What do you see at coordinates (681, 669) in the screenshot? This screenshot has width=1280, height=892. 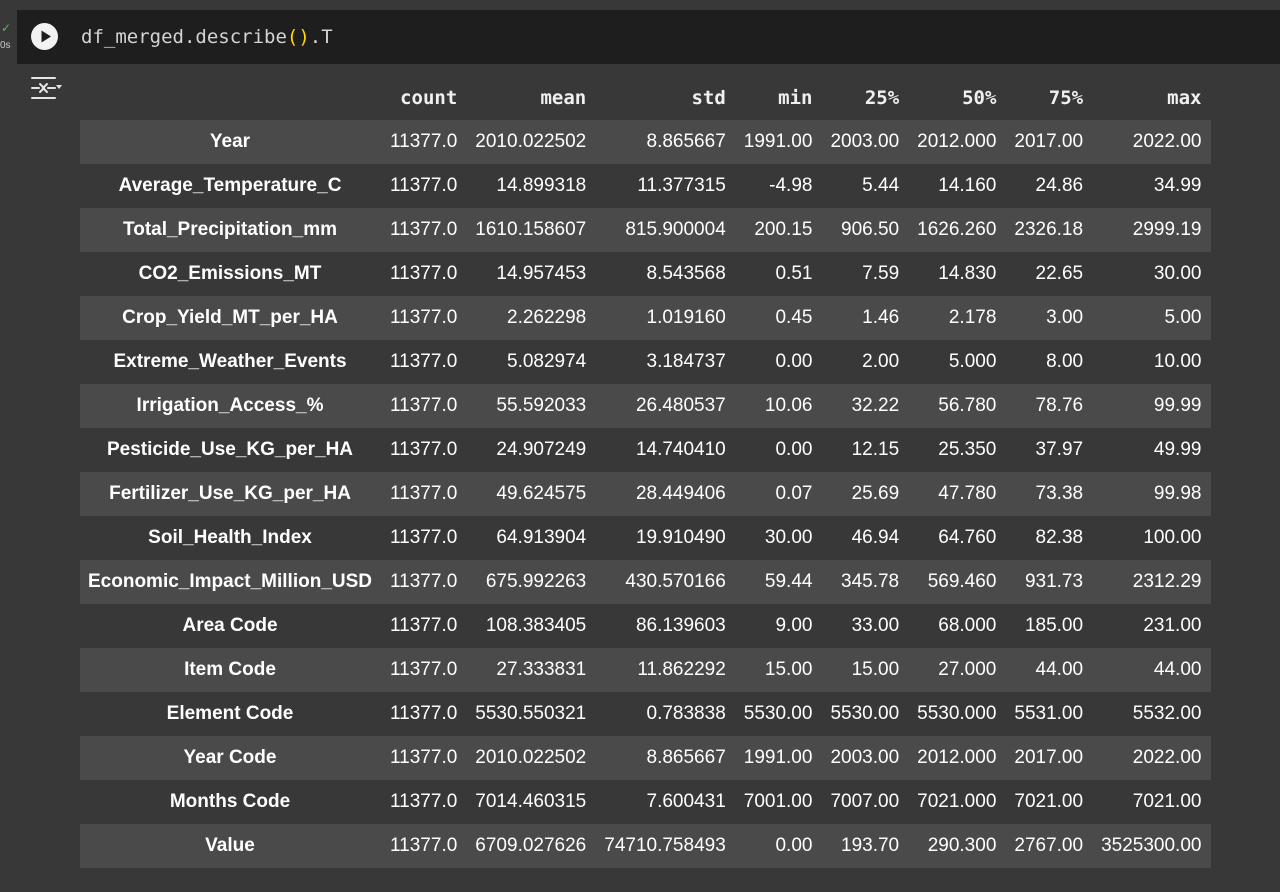 I see `table-cell: 11.862292` at bounding box center [681, 669].